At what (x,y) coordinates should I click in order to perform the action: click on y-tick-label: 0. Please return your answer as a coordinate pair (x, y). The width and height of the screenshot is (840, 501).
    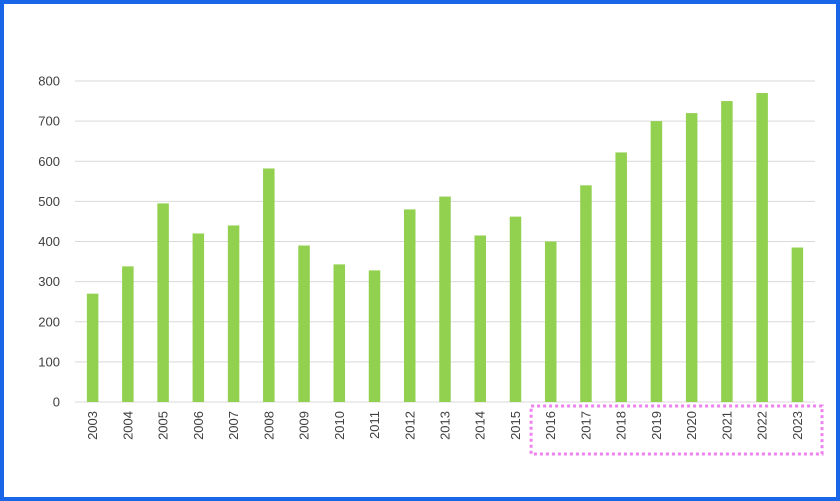
    Looking at the image, I should click on (56, 402).